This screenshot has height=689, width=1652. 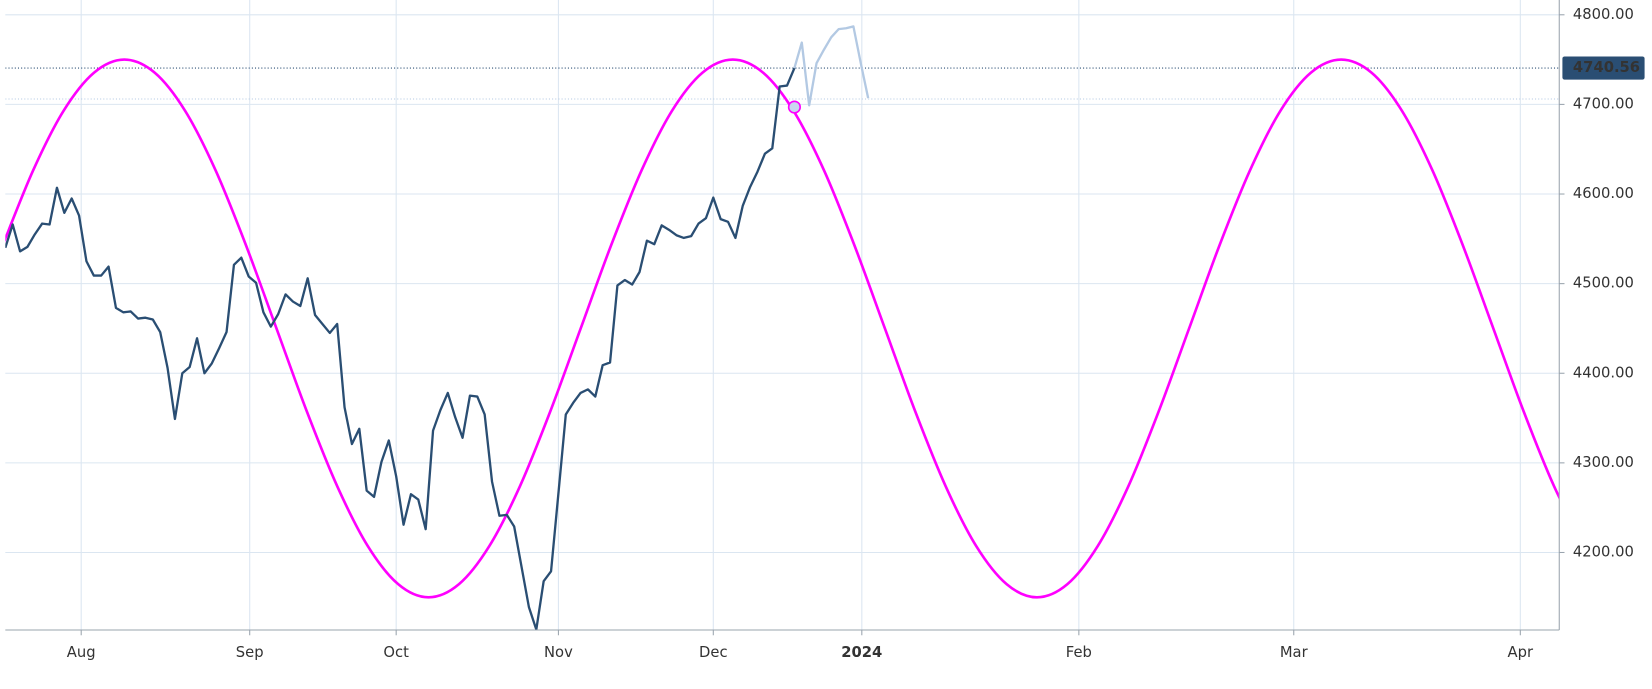 What do you see at coordinates (1603, 462) in the screenshot?
I see `y-tick-label: 4300.00` at bounding box center [1603, 462].